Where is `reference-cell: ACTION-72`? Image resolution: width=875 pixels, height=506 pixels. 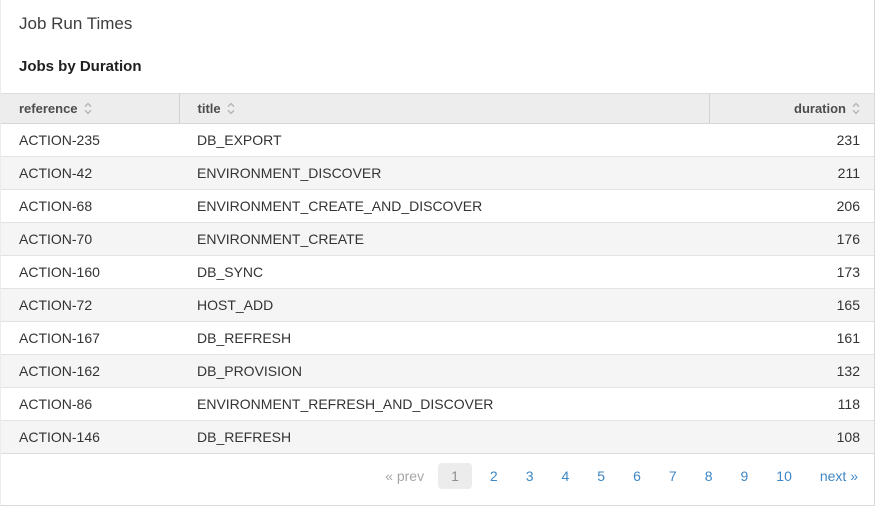
reference-cell: ACTION-72 is located at coordinates (90, 305).